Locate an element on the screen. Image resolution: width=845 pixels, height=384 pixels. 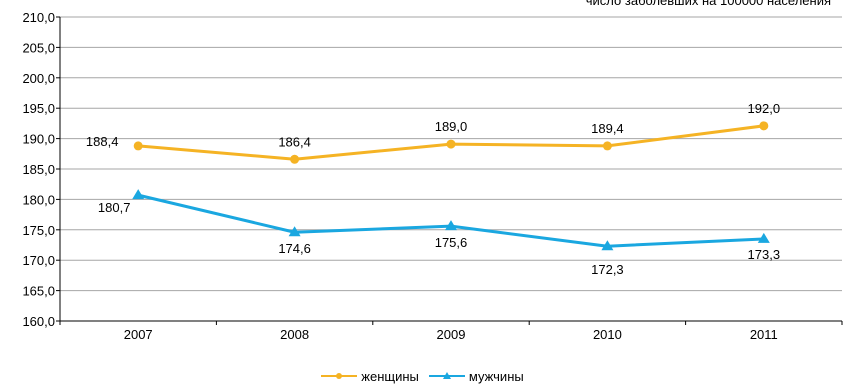
y-tick-label: 210,0 is located at coordinates (38, 17).